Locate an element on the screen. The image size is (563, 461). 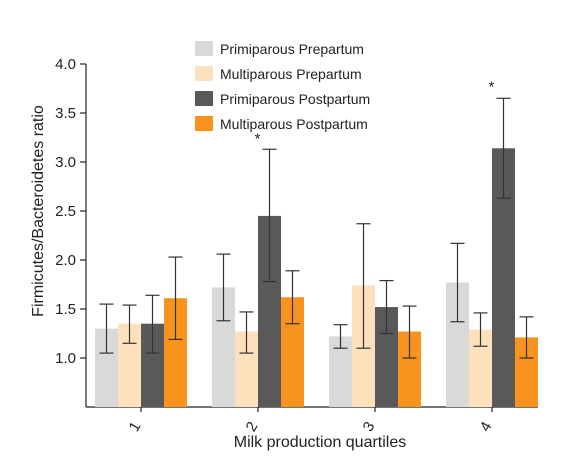
y-tick-label: 2.5 is located at coordinates (65, 211).